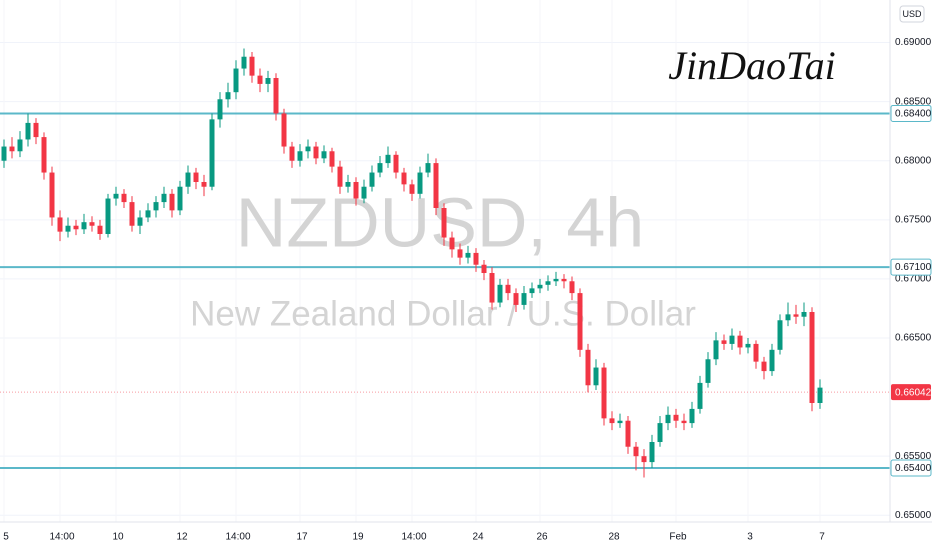  Describe the element at coordinates (614, 537) in the screenshot. I see `x-tick-label: 28` at that location.